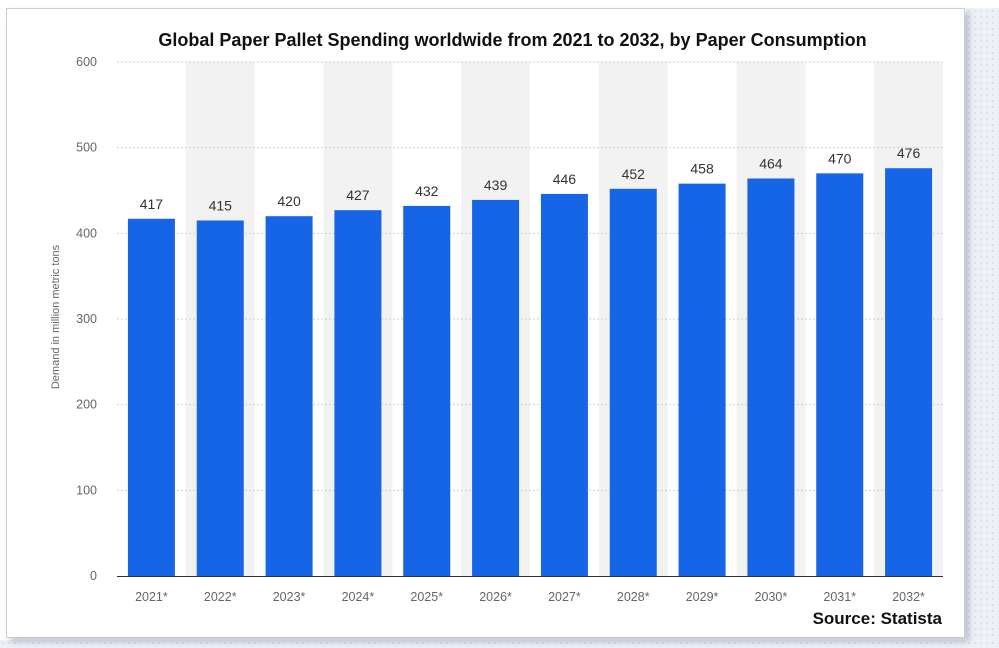  What do you see at coordinates (427, 191) in the screenshot?
I see `value-label: 432` at bounding box center [427, 191].